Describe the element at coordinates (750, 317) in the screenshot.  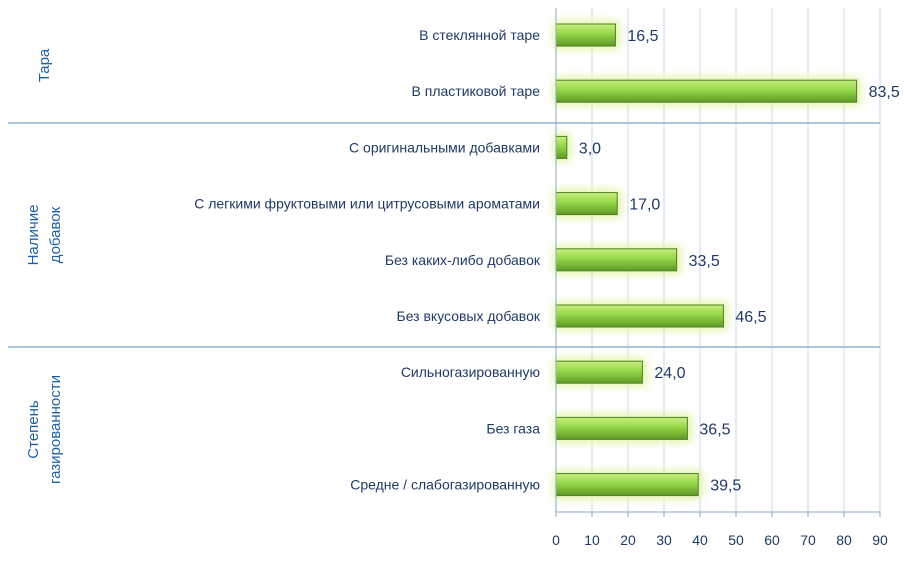
I see `data-label: 46,5` at that location.